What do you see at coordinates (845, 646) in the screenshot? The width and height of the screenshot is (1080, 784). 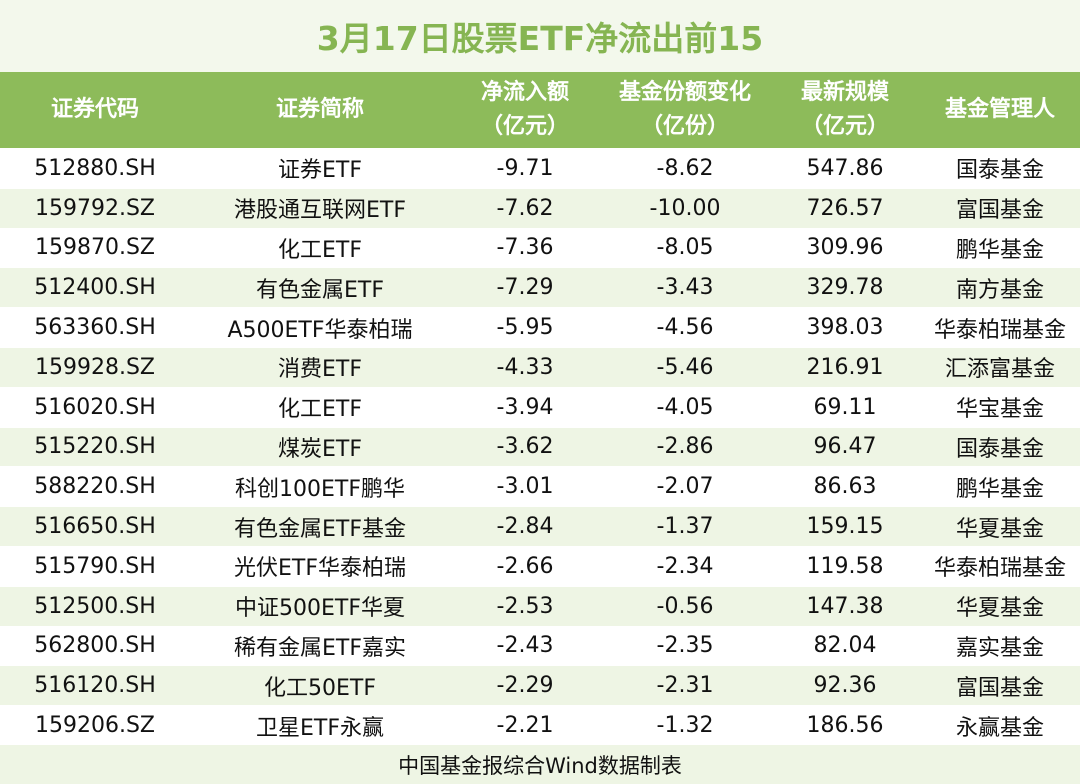 I see `table-cell: 82.04` at bounding box center [845, 646].